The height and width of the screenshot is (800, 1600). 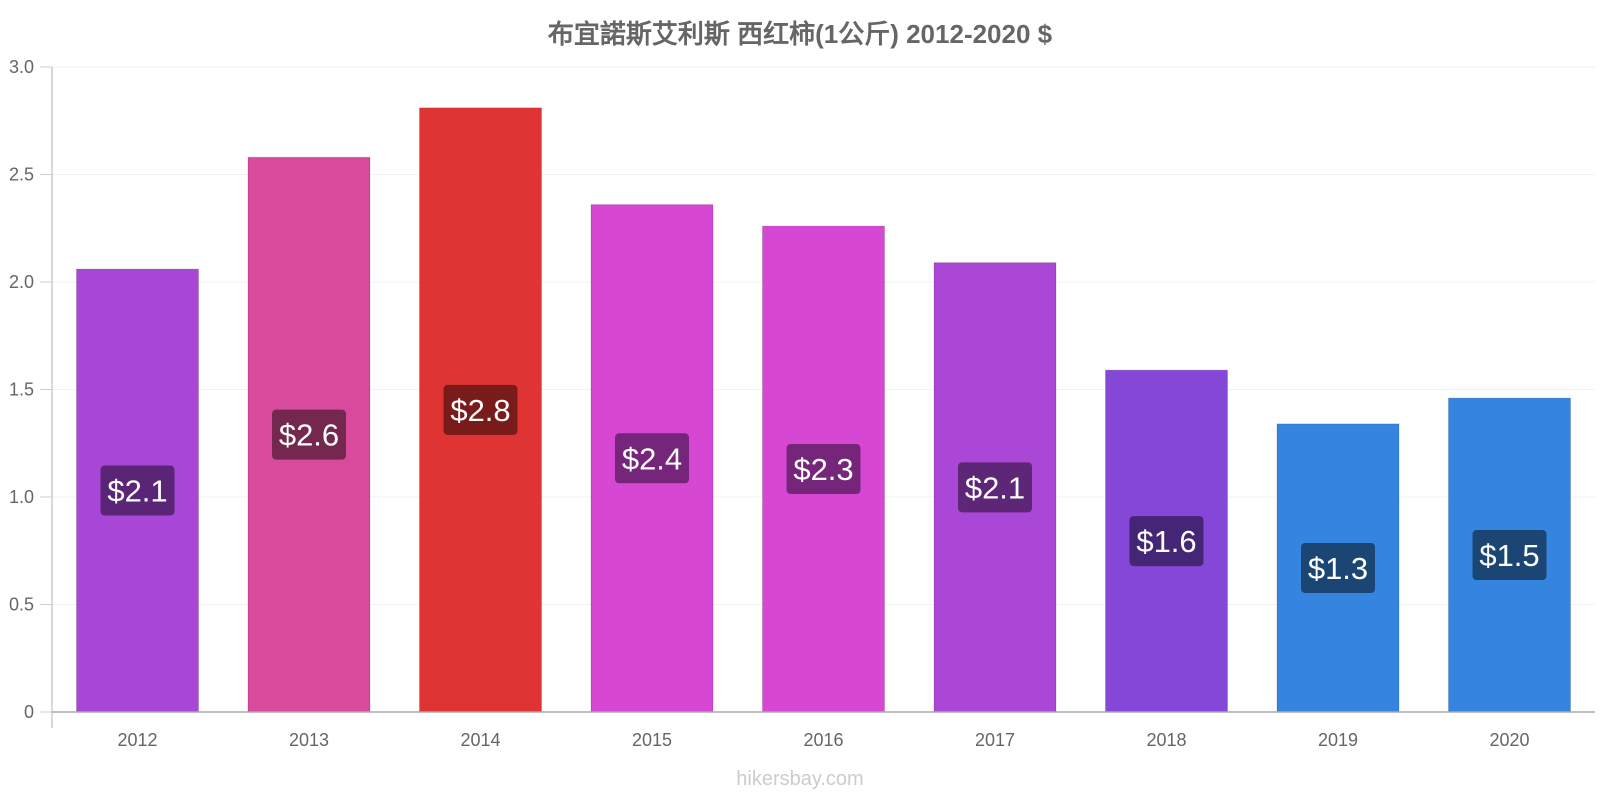 I want to click on data-label: $2.8, so click(x=480, y=410).